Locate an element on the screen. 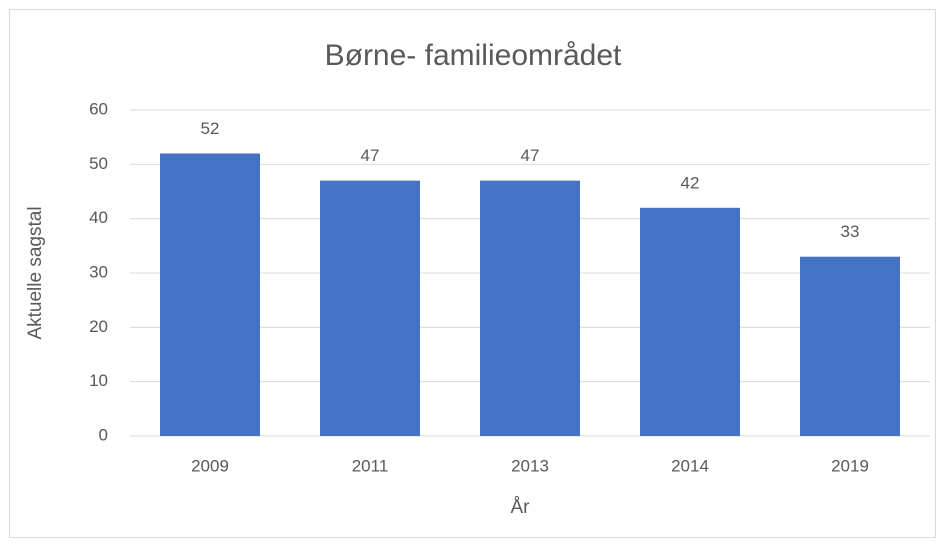 The width and height of the screenshot is (947, 553). data-label: 33 is located at coordinates (850, 231).